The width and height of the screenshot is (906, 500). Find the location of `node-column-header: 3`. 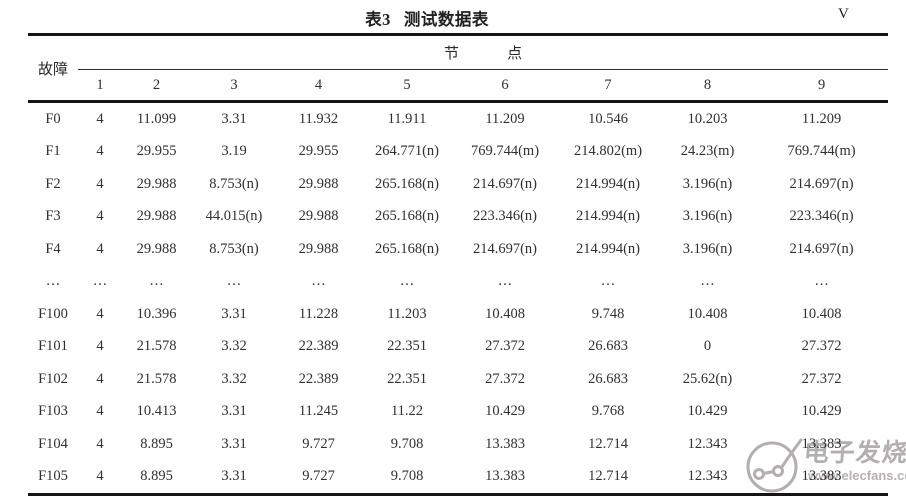

node-column-header: 3 is located at coordinates (234, 84).